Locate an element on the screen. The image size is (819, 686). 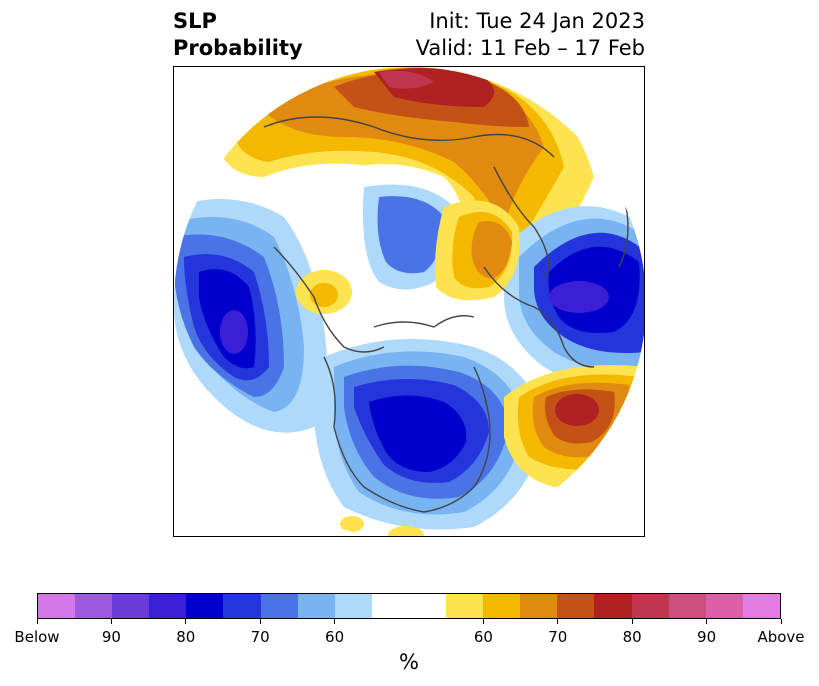
colorbar is located at coordinates (409, 606).